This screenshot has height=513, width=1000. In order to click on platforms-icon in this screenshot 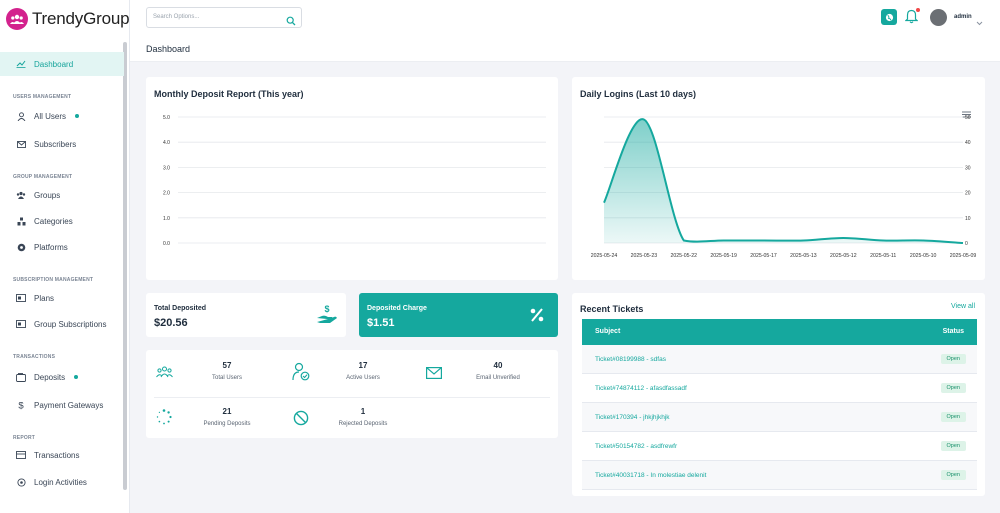, I will do `click(21, 247)`.